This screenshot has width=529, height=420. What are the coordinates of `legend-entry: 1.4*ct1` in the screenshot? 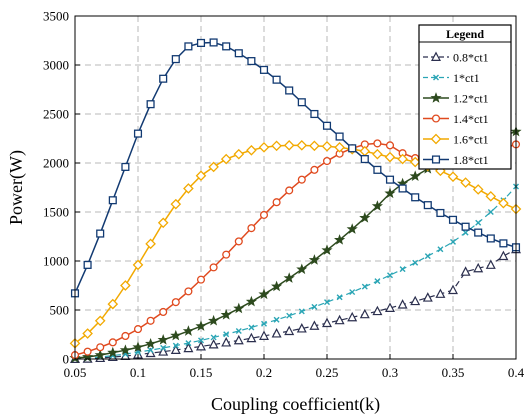 It's located at (456, 119).